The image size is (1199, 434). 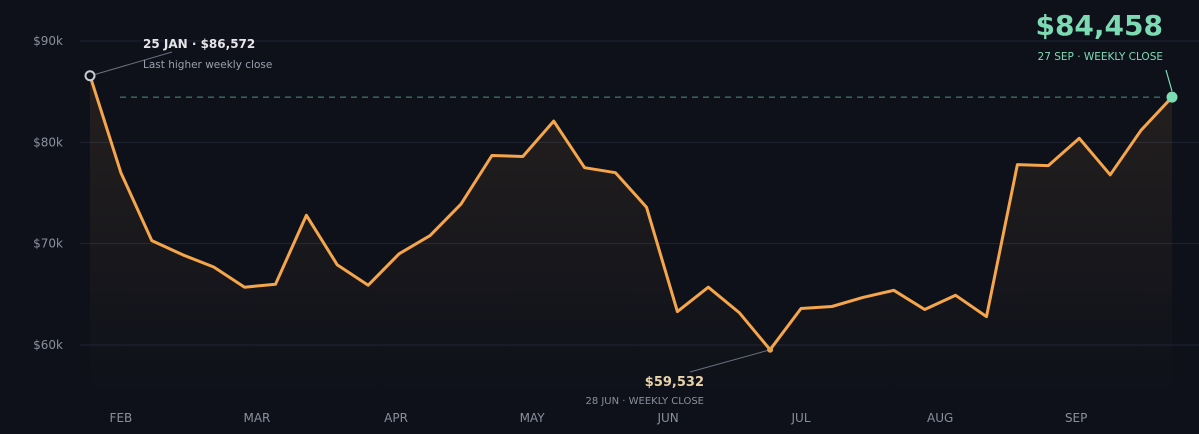 I want to click on last-close-value: $84,458, so click(x=1099, y=25).